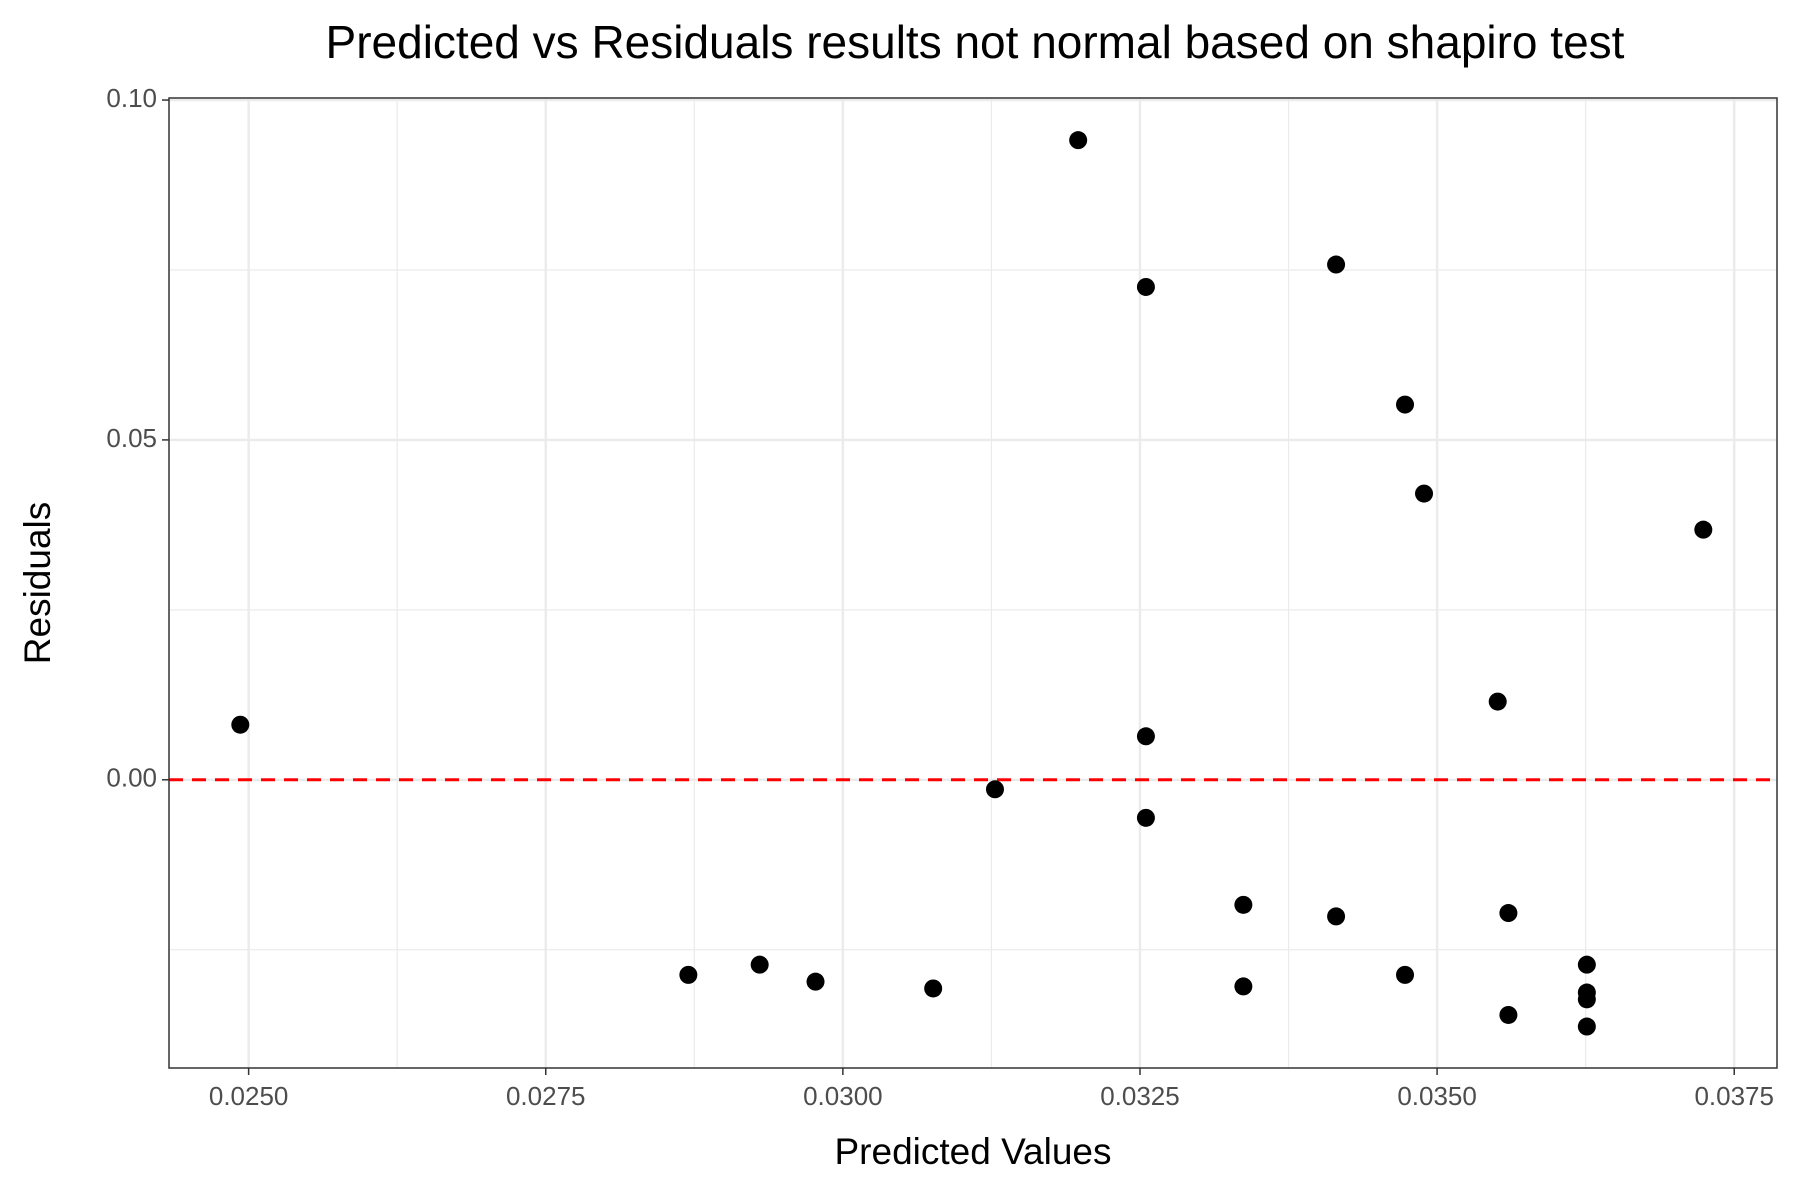 The width and height of the screenshot is (1800, 1200). I want to click on y-tick-label: 0.00, so click(131, 778).